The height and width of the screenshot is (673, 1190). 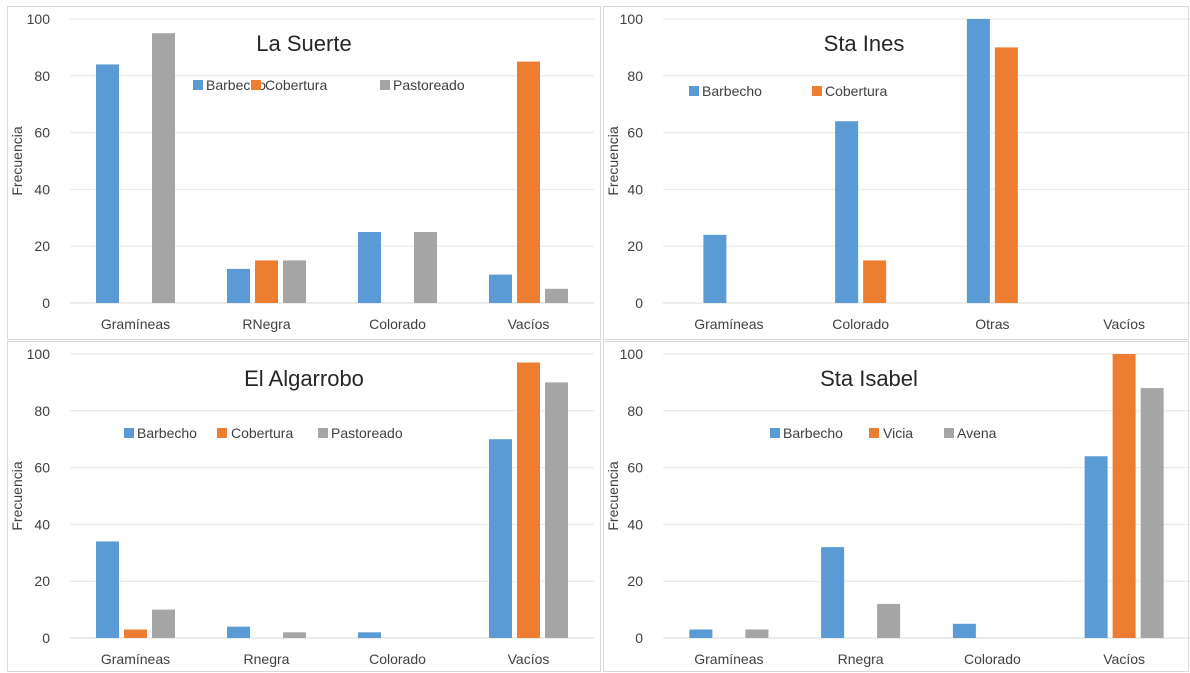 I want to click on bar-pastoreado-colorado, so click(x=425, y=267).